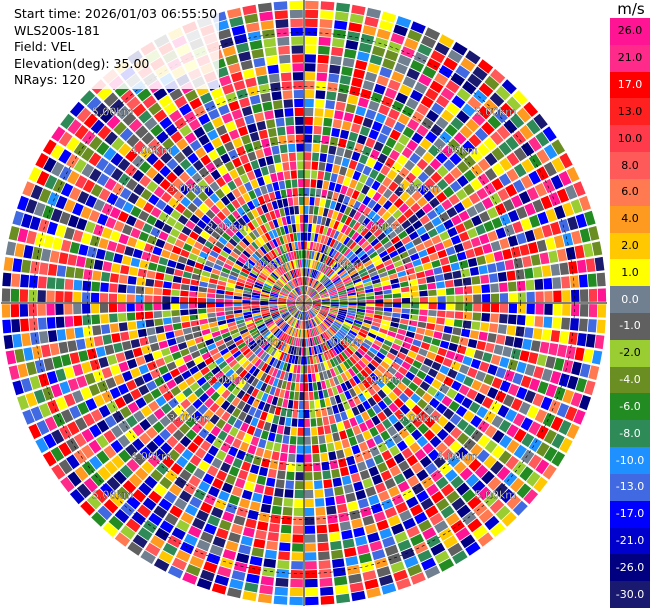 The width and height of the screenshot is (650, 610). I want to click on colorbar-tick-label: 21.0, so click(630, 58).